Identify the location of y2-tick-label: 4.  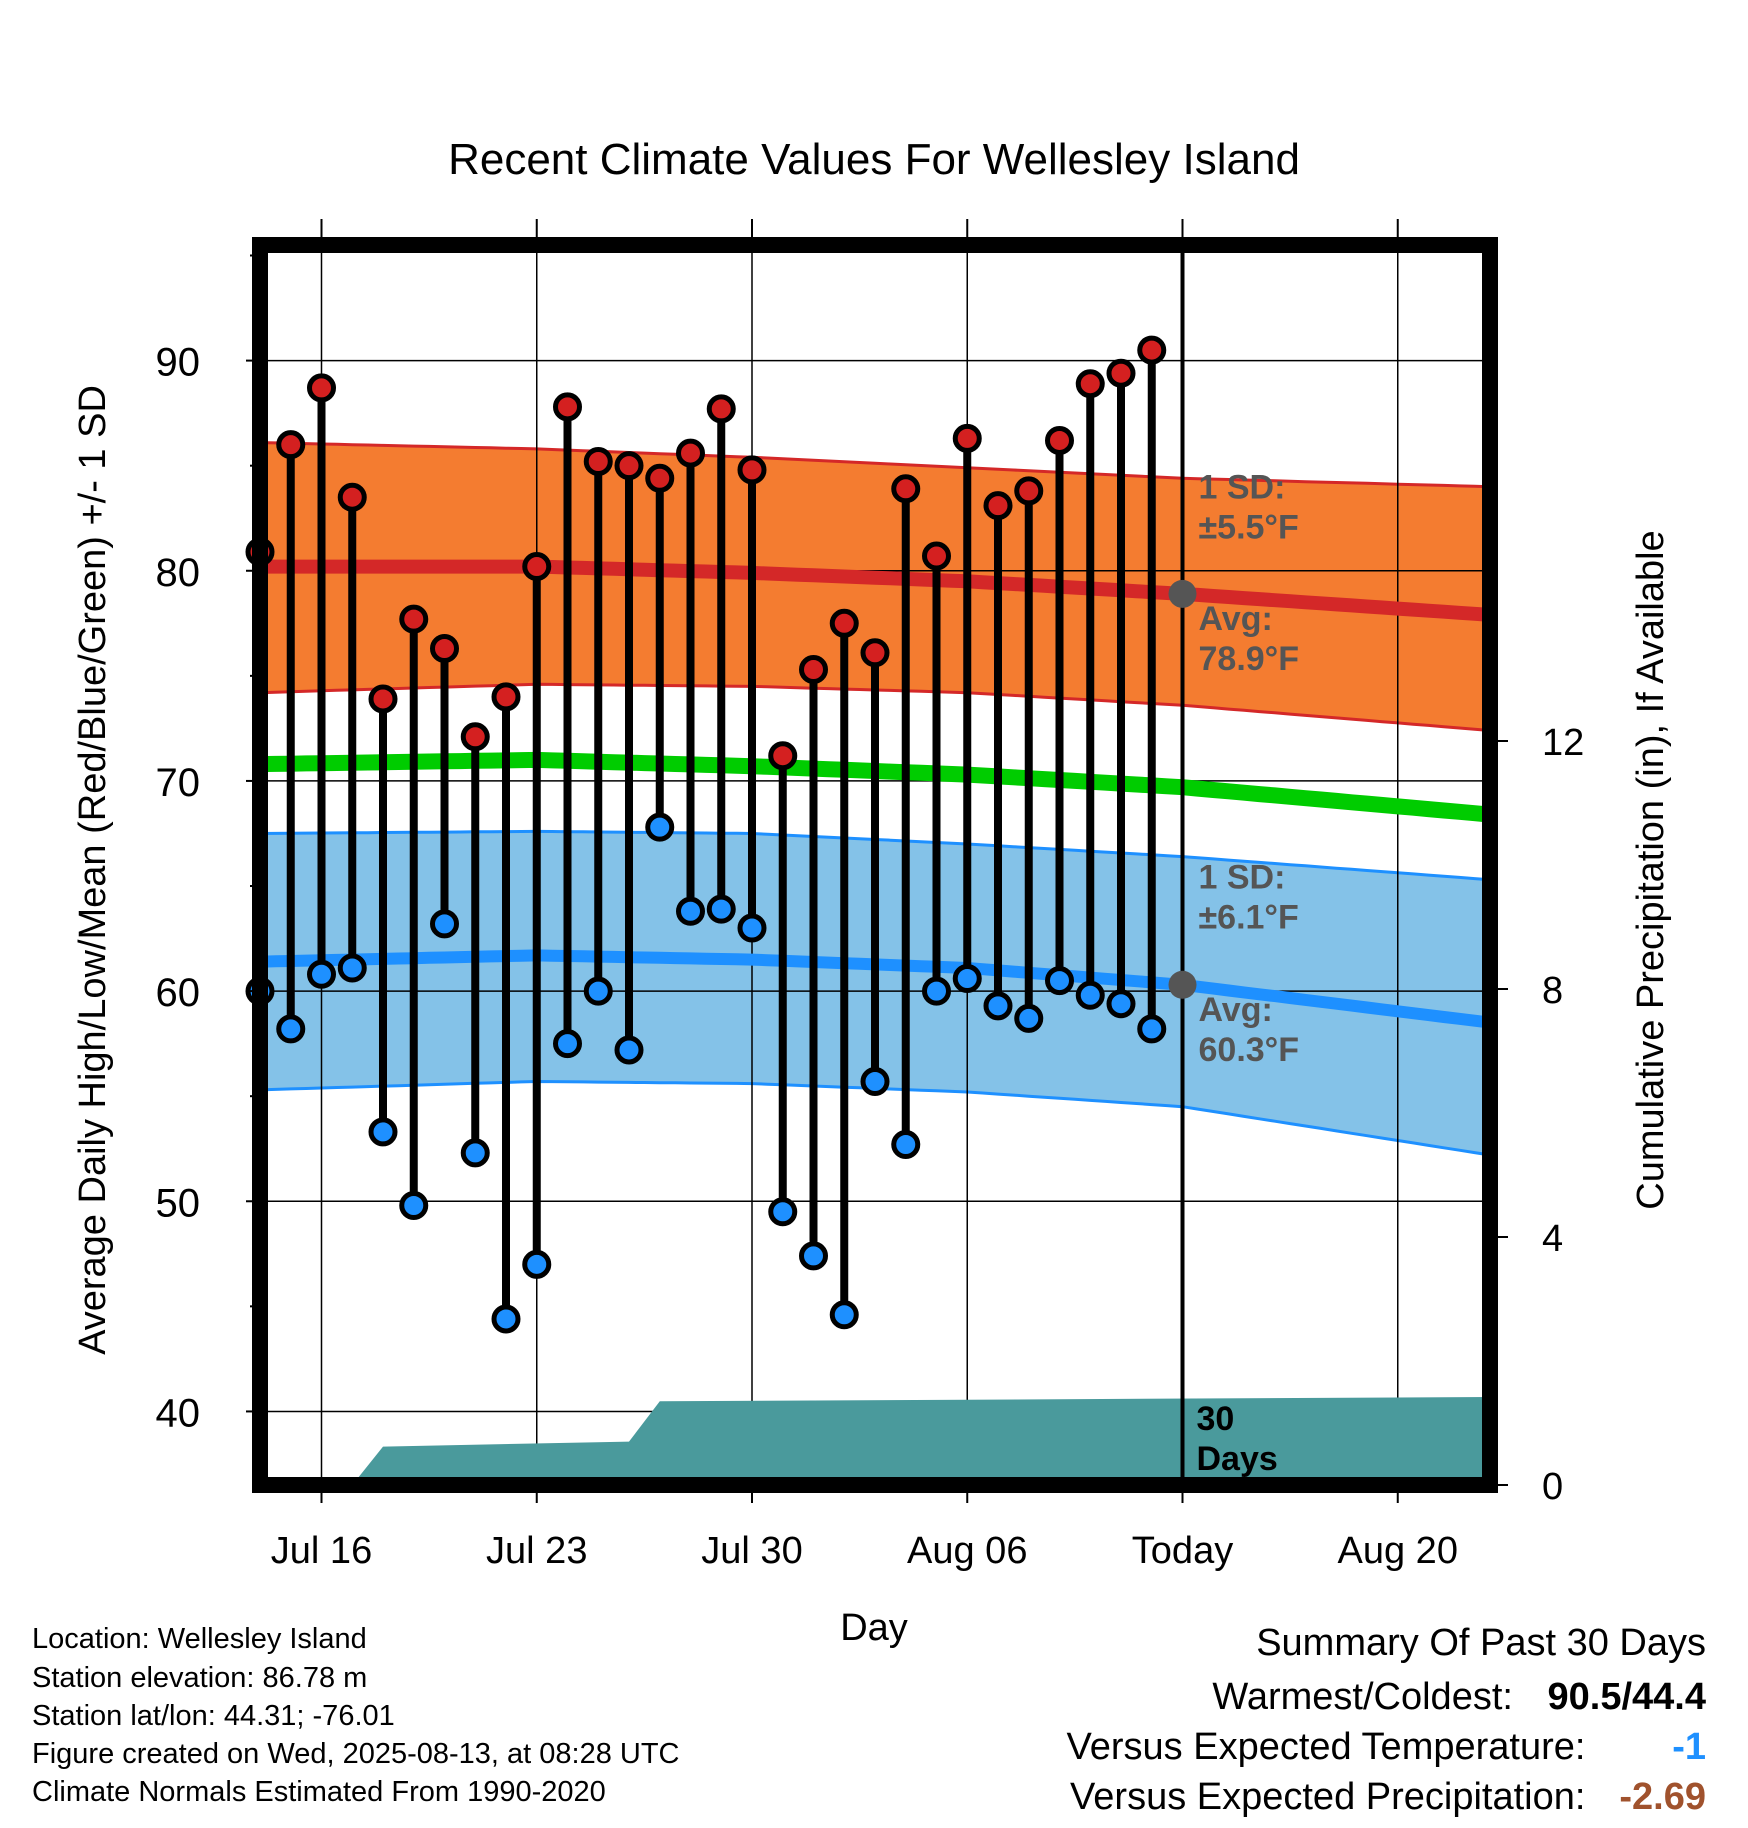
(1552, 1239).